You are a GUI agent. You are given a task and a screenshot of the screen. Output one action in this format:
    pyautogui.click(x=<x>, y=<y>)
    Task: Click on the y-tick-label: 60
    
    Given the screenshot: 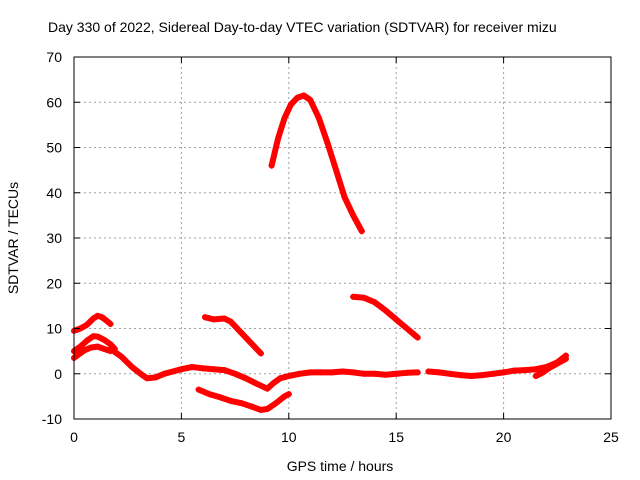 What is the action you would take?
    pyautogui.click(x=54, y=102)
    